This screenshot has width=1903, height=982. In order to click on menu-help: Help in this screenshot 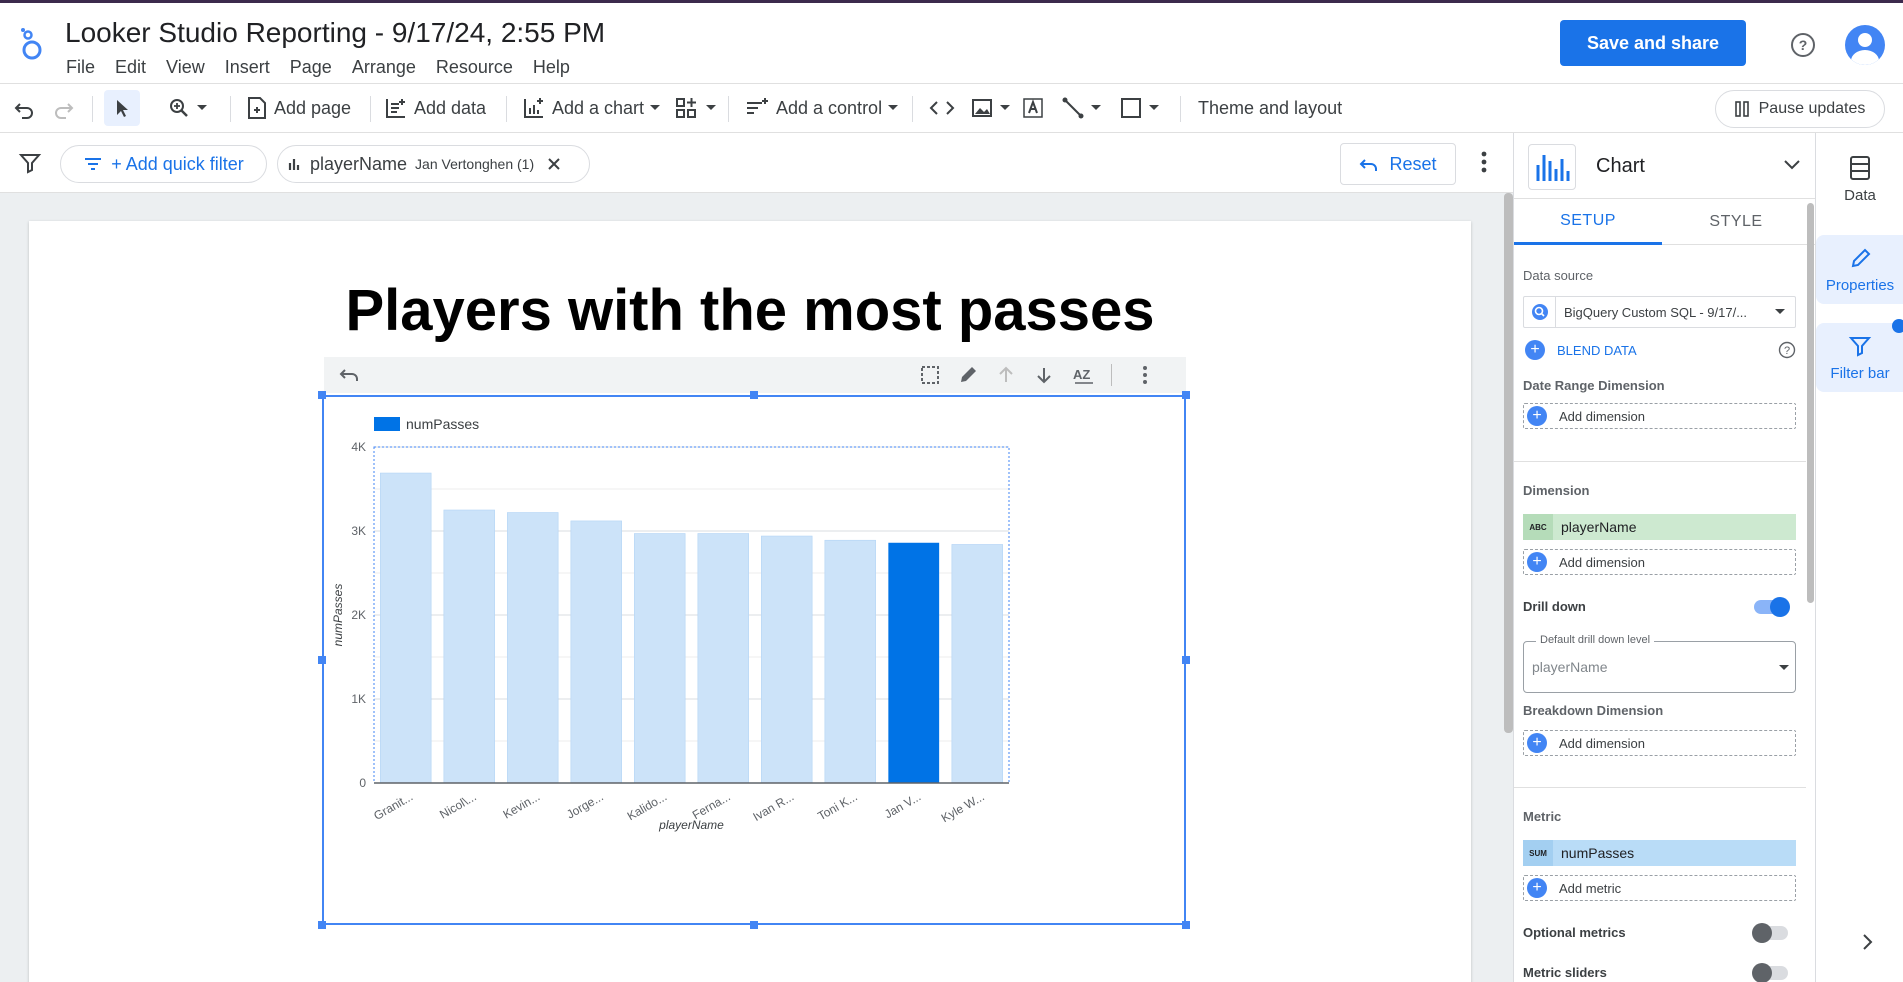, I will do `click(551, 67)`.